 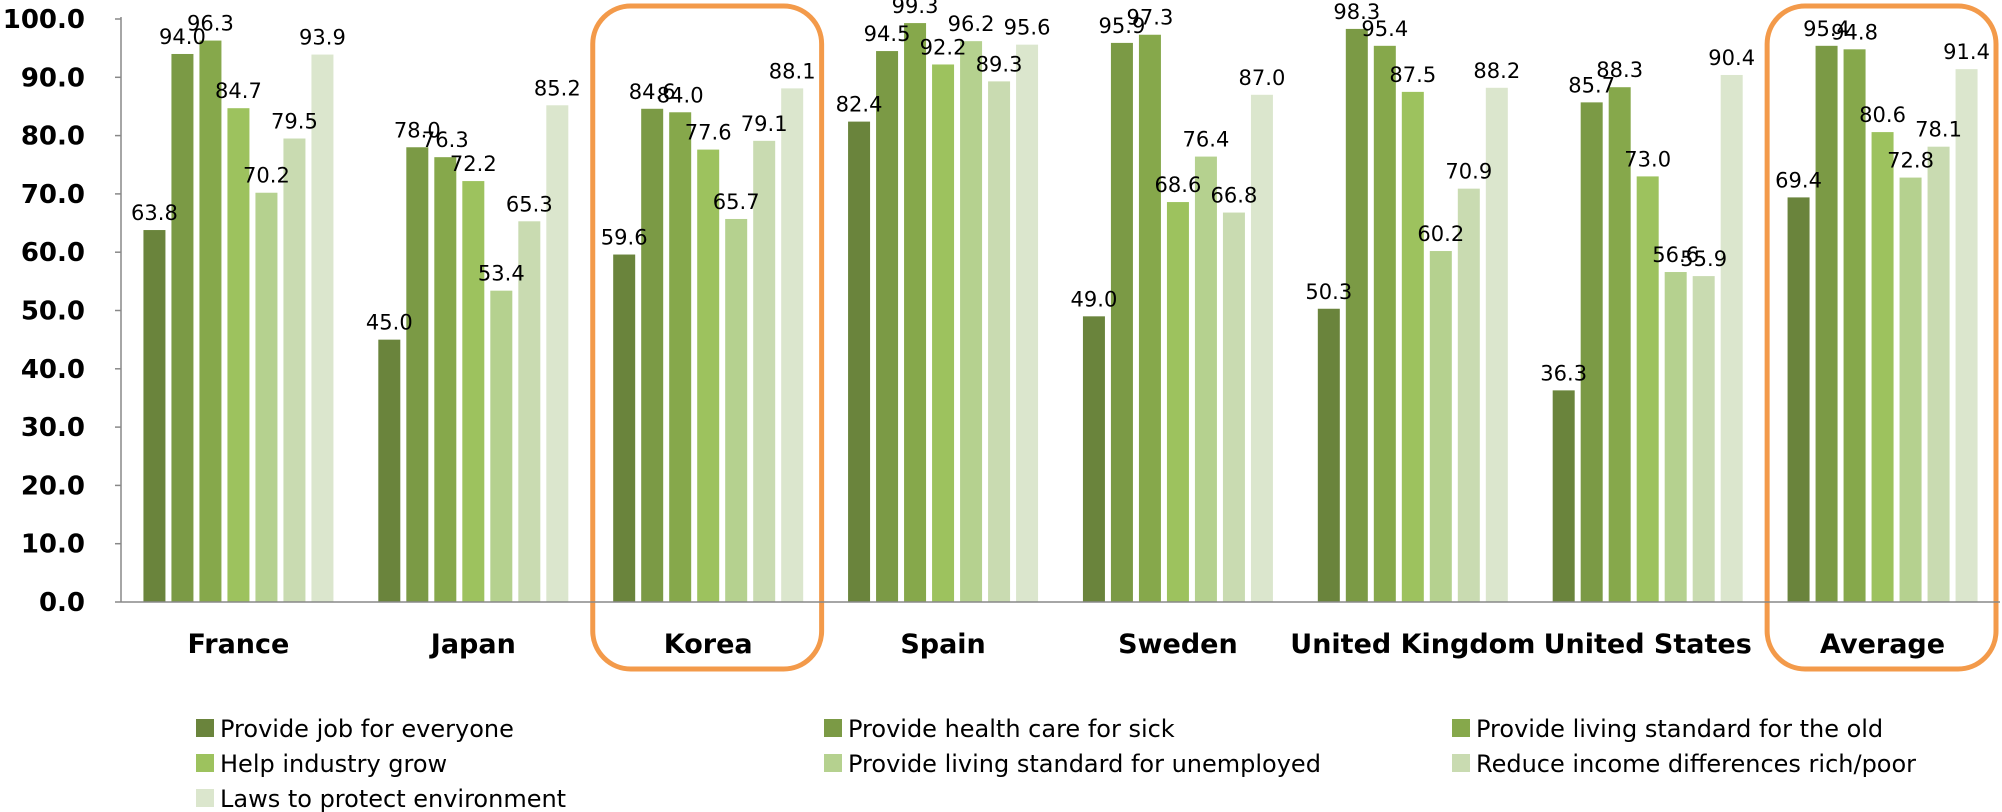 I want to click on data-label: 59.6, so click(x=624, y=238).